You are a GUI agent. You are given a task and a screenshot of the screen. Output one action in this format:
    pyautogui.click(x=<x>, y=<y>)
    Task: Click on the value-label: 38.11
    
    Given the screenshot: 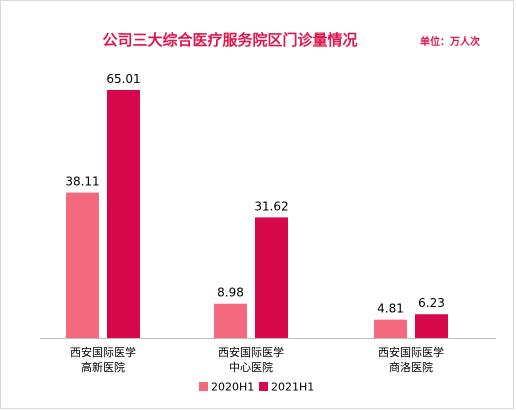 What is the action you would take?
    pyautogui.click(x=82, y=182)
    